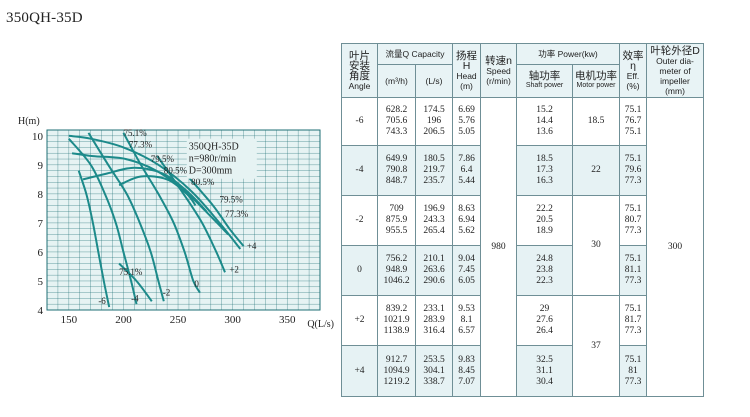  What do you see at coordinates (287, 320) in the screenshot?
I see `x-tick-label: 350` at bounding box center [287, 320].